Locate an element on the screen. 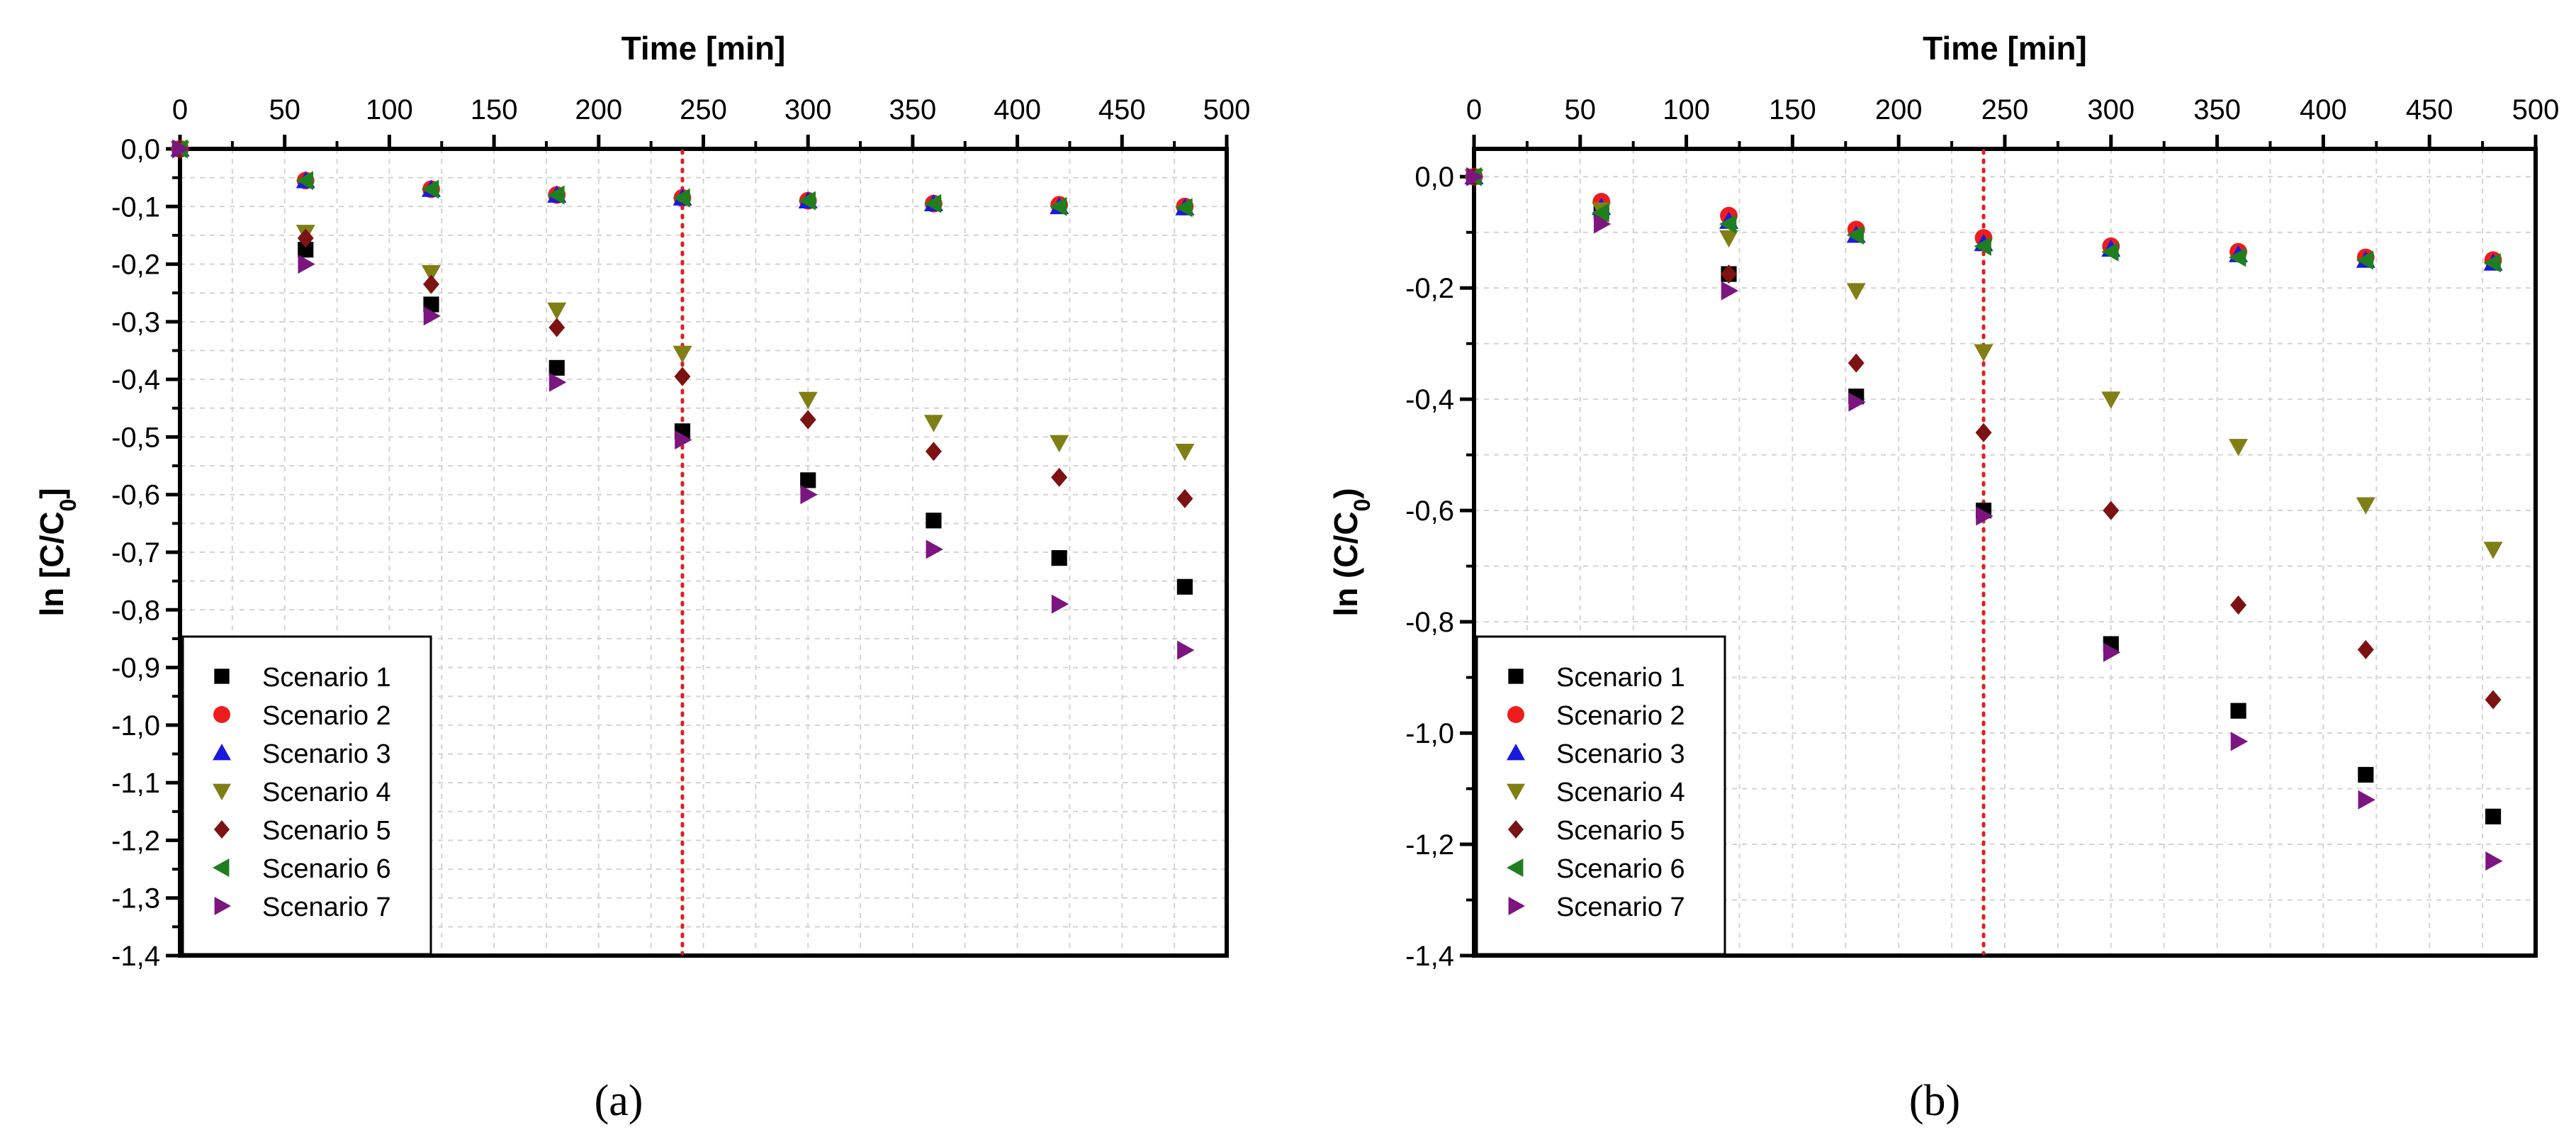 The width and height of the screenshot is (2576, 1147). x-tick-label: 150 is located at coordinates (1793, 110).